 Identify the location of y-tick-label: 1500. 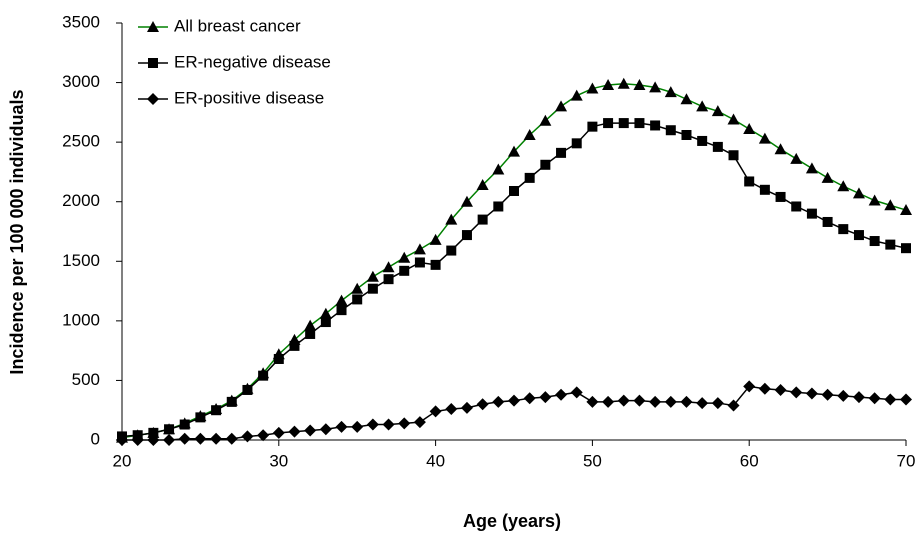
(81, 260).